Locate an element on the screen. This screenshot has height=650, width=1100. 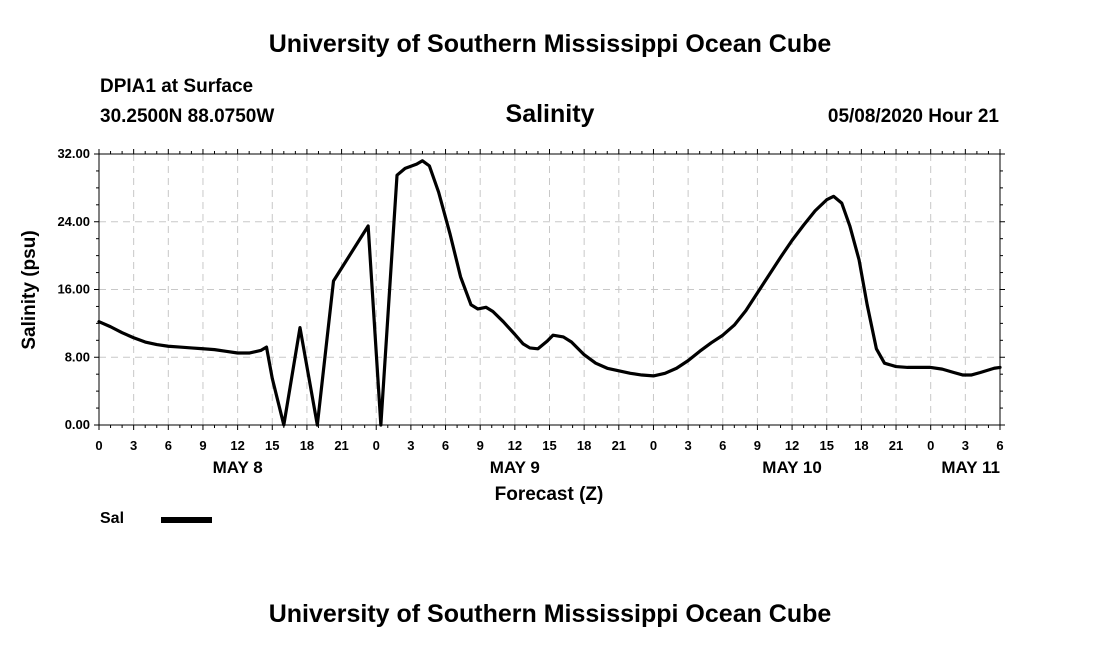
legend-line-swatch is located at coordinates (186, 520).